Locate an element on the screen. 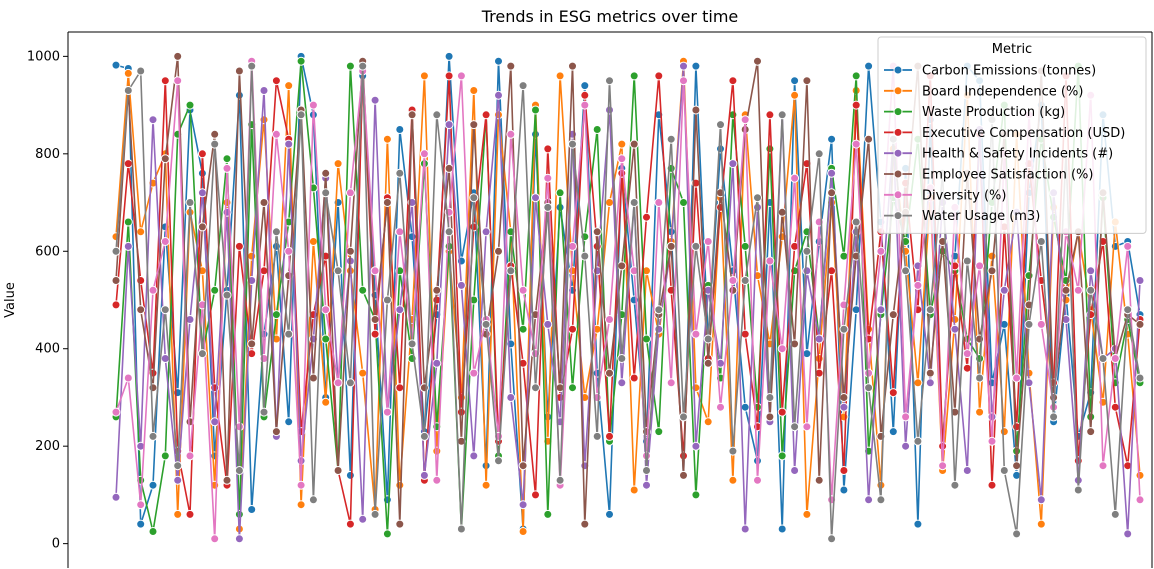  y-tick-label: 0 is located at coordinates (56, 544).